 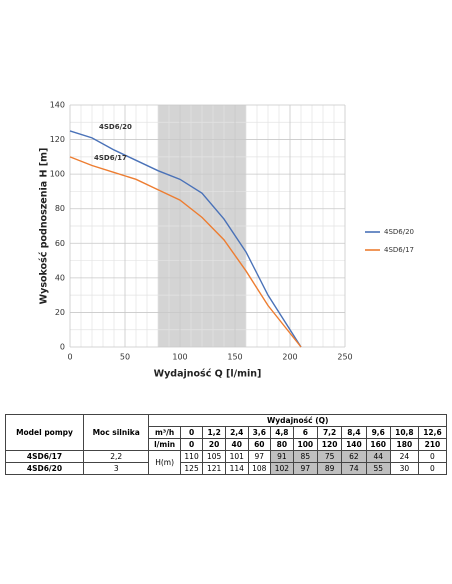 I want to click on x-tick-label: 150, so click(x=234, y=357).